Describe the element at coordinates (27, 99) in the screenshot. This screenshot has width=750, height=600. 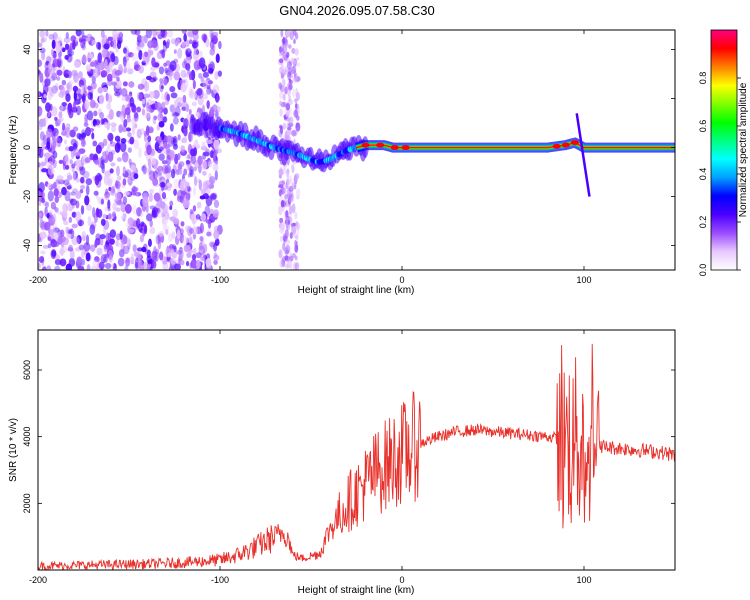
I see `y-tick-label: 20` at that location.